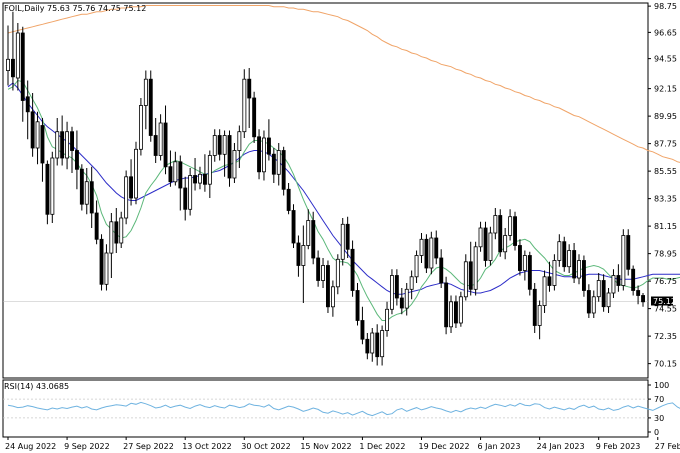  I want to click on price-tick-label: 78.95, so click(665, 254).